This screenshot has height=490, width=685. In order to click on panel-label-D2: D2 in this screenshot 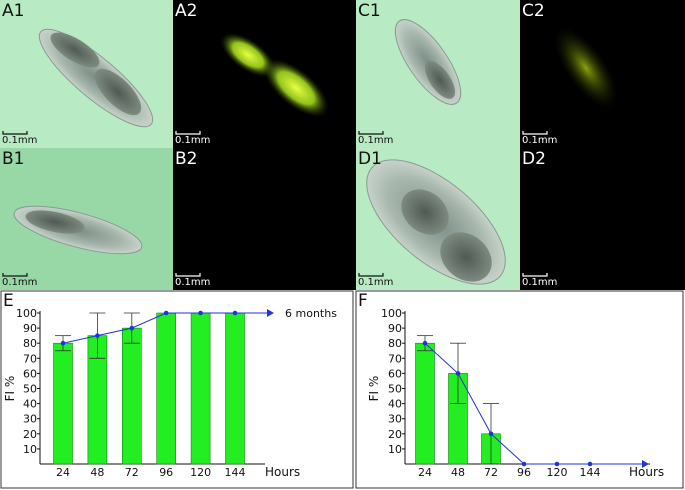, I will do `click(534, 159)`.